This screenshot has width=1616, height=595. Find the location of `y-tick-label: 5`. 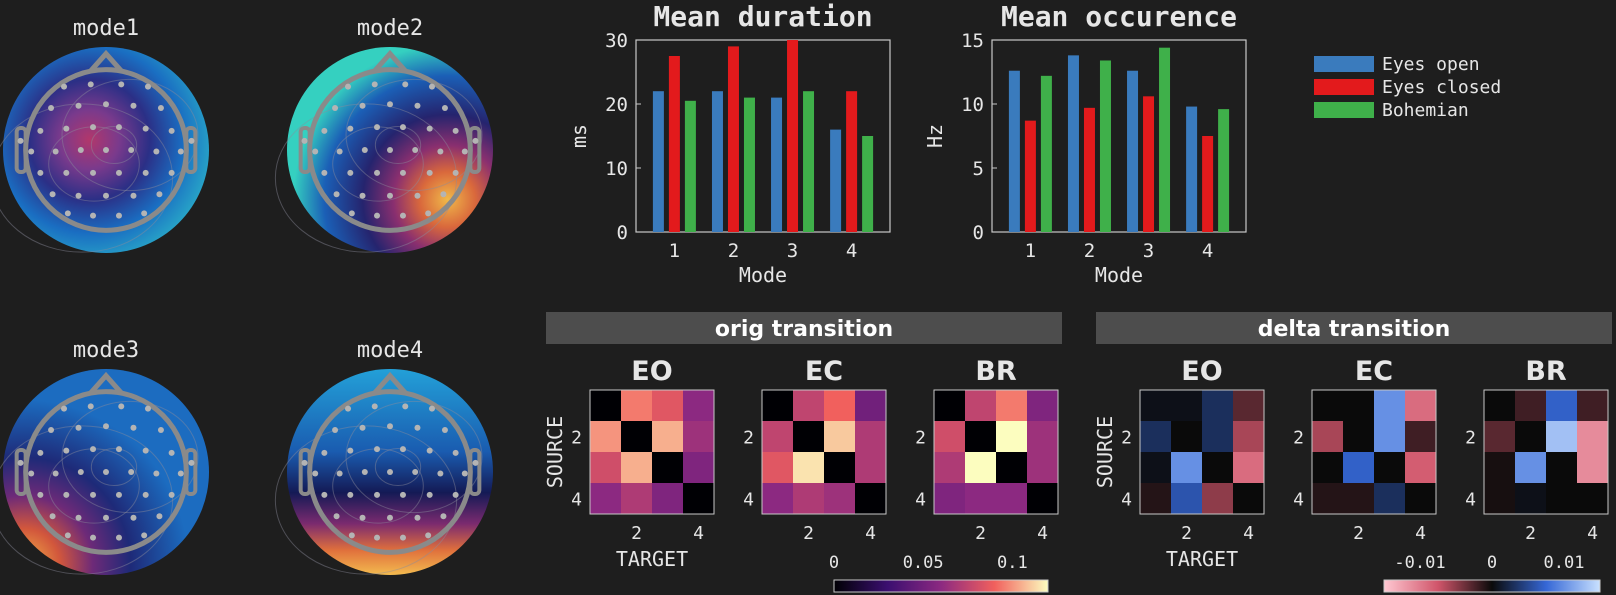

y-tick-label: 5 is located at coordinates (978, 169).